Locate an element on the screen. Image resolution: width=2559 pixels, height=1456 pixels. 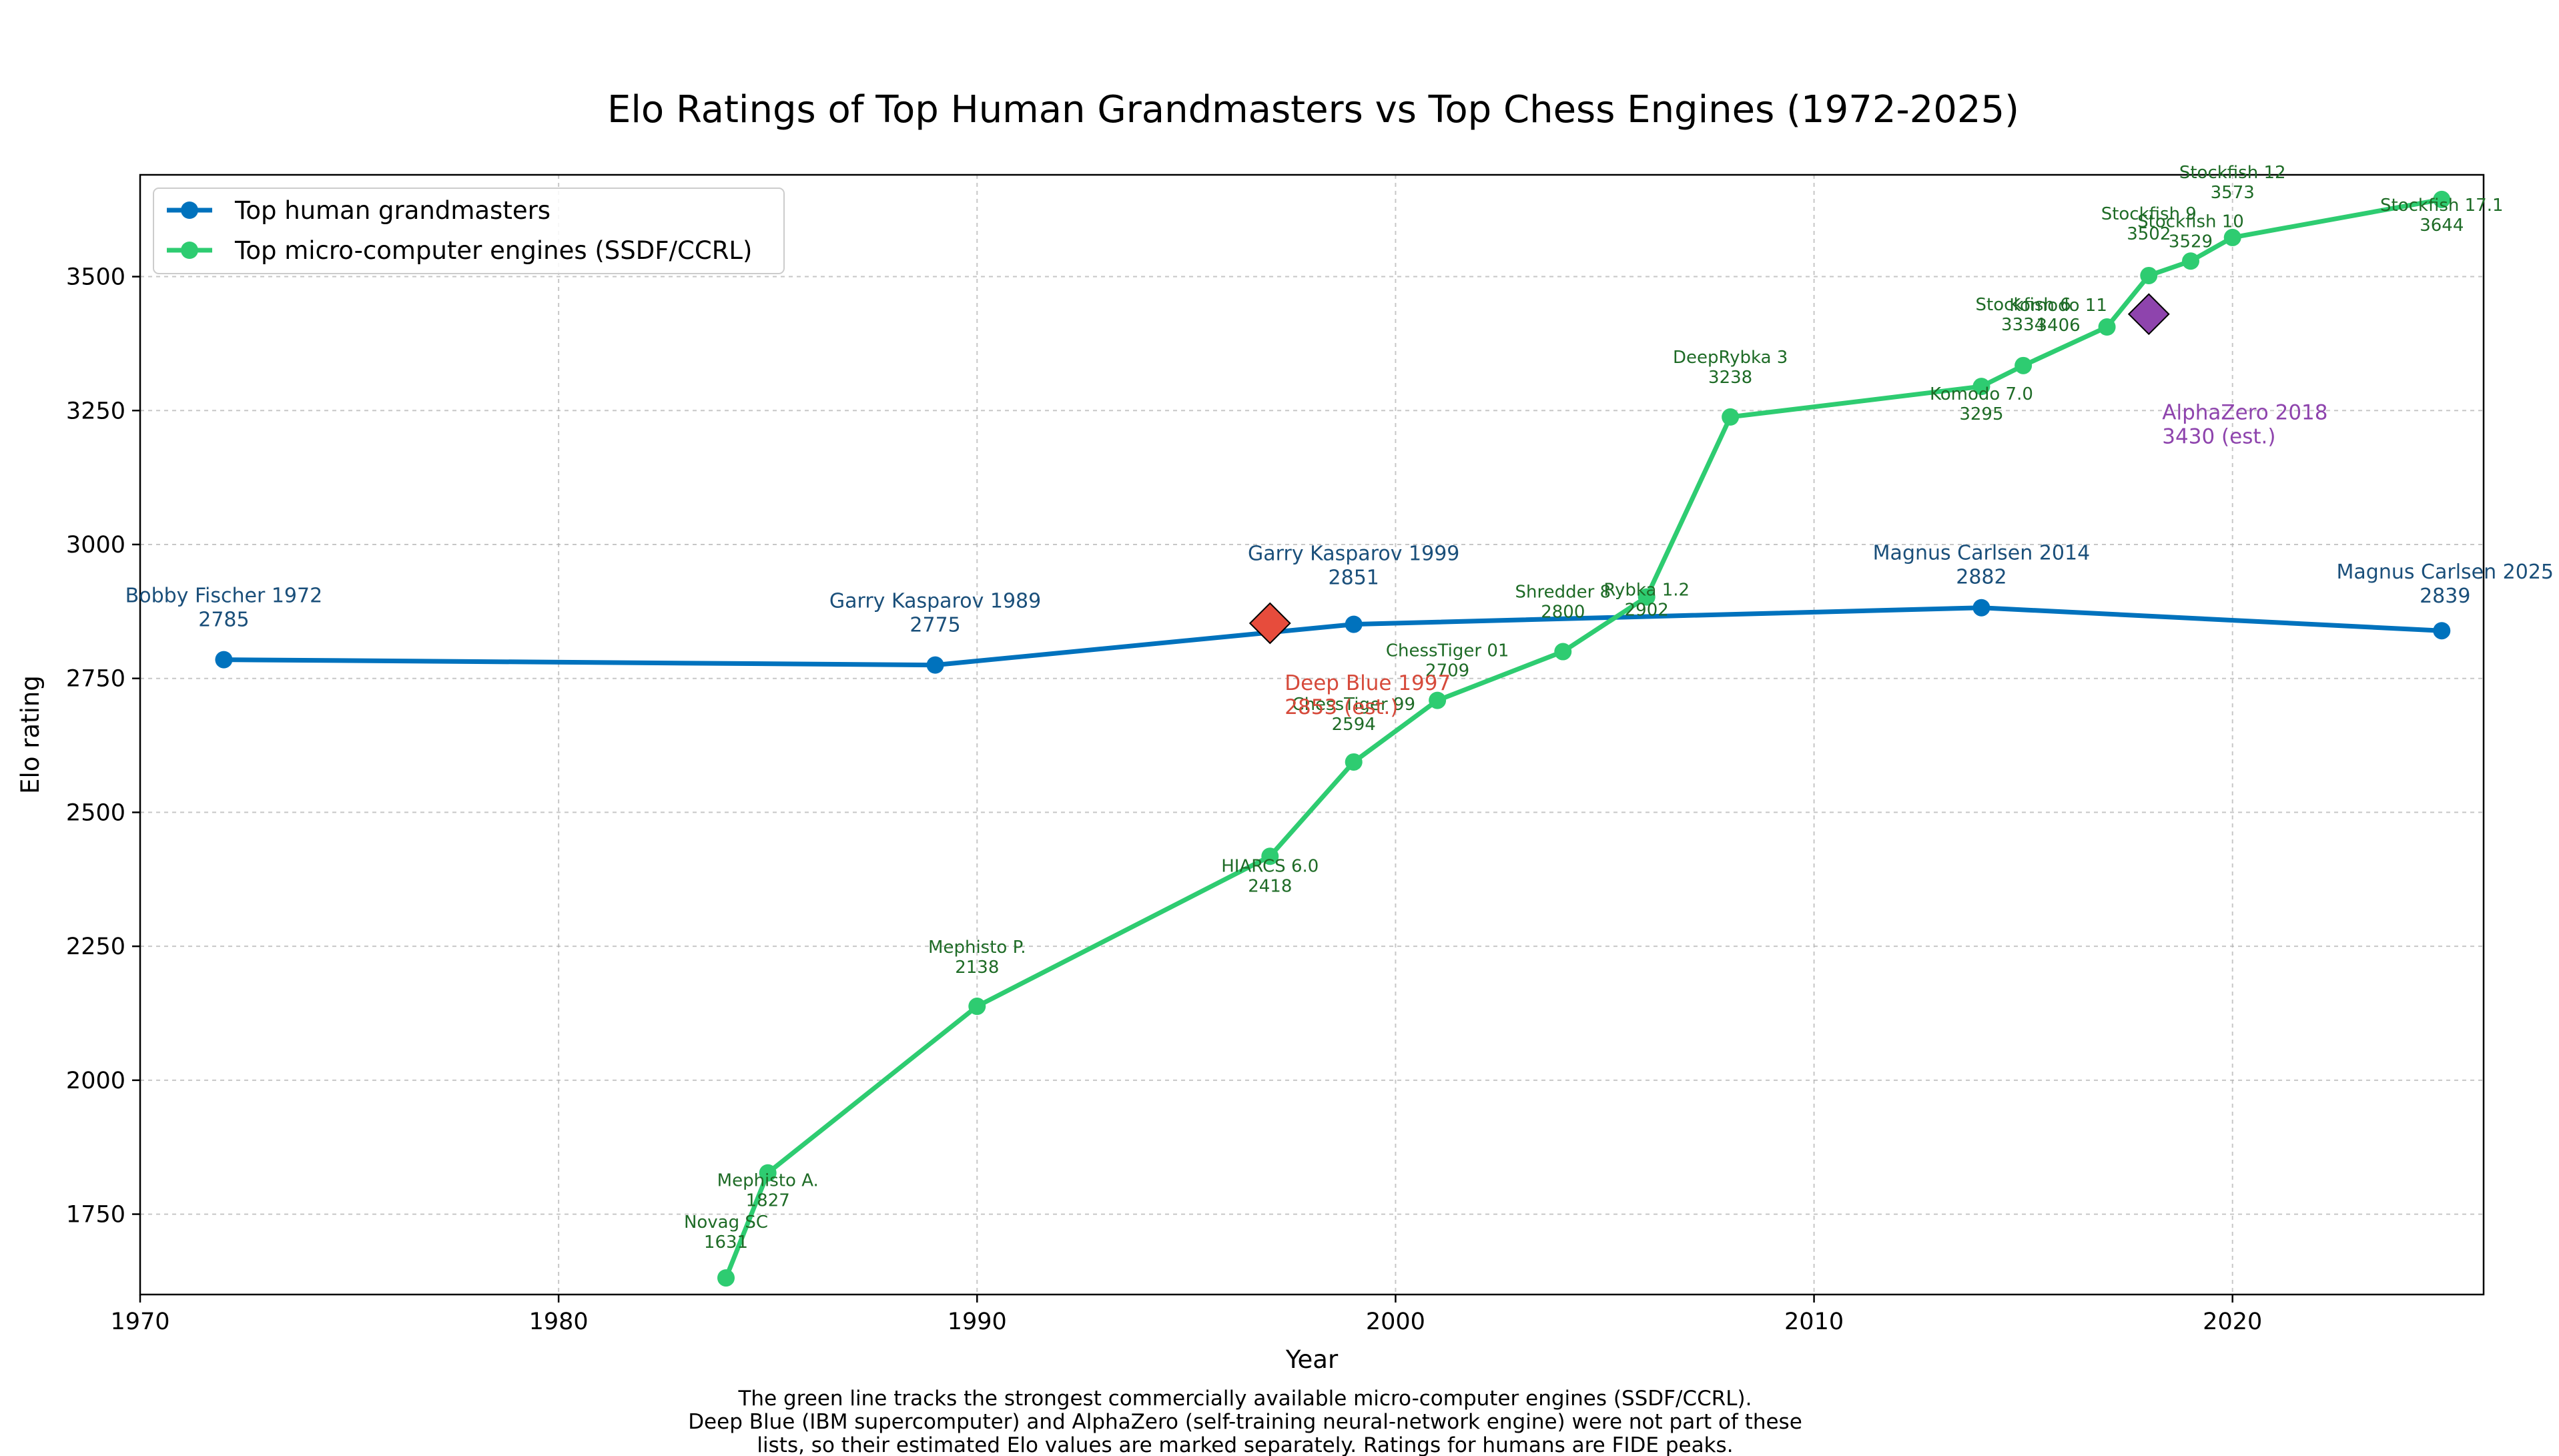
y-tick-label: 2750 is located at coordinates (95, 679).